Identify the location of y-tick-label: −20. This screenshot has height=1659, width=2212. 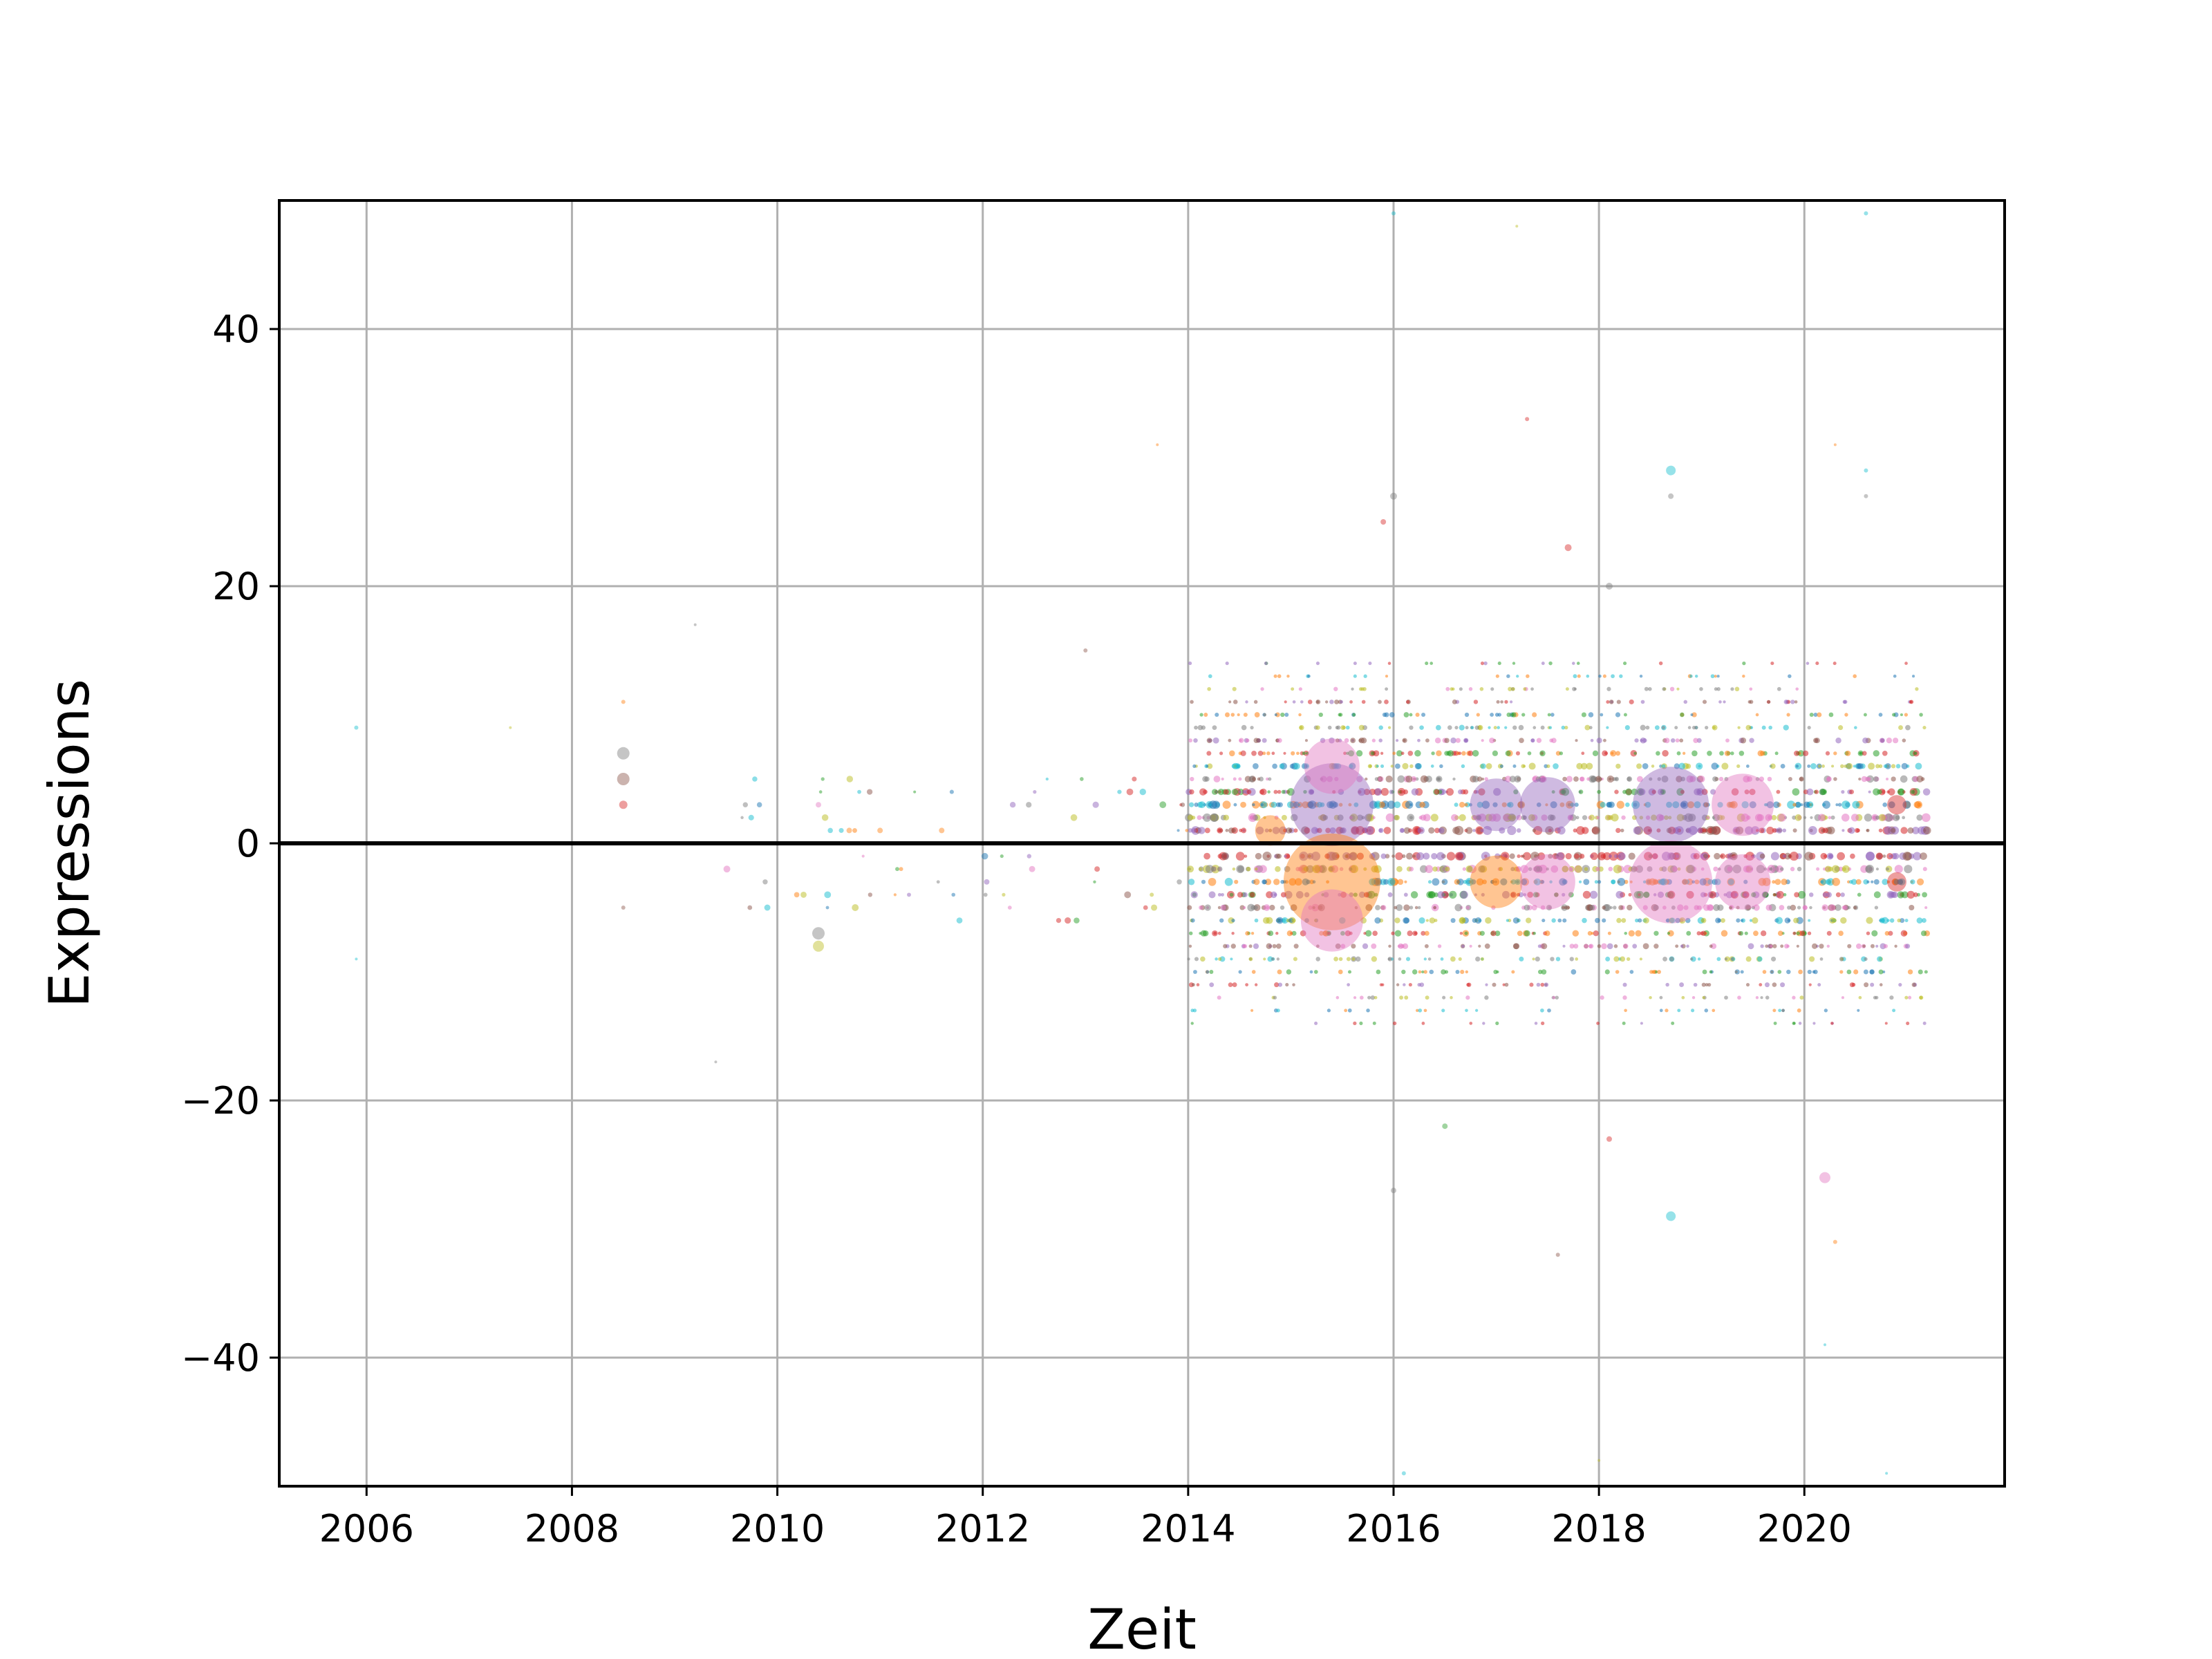
(221, 1101).